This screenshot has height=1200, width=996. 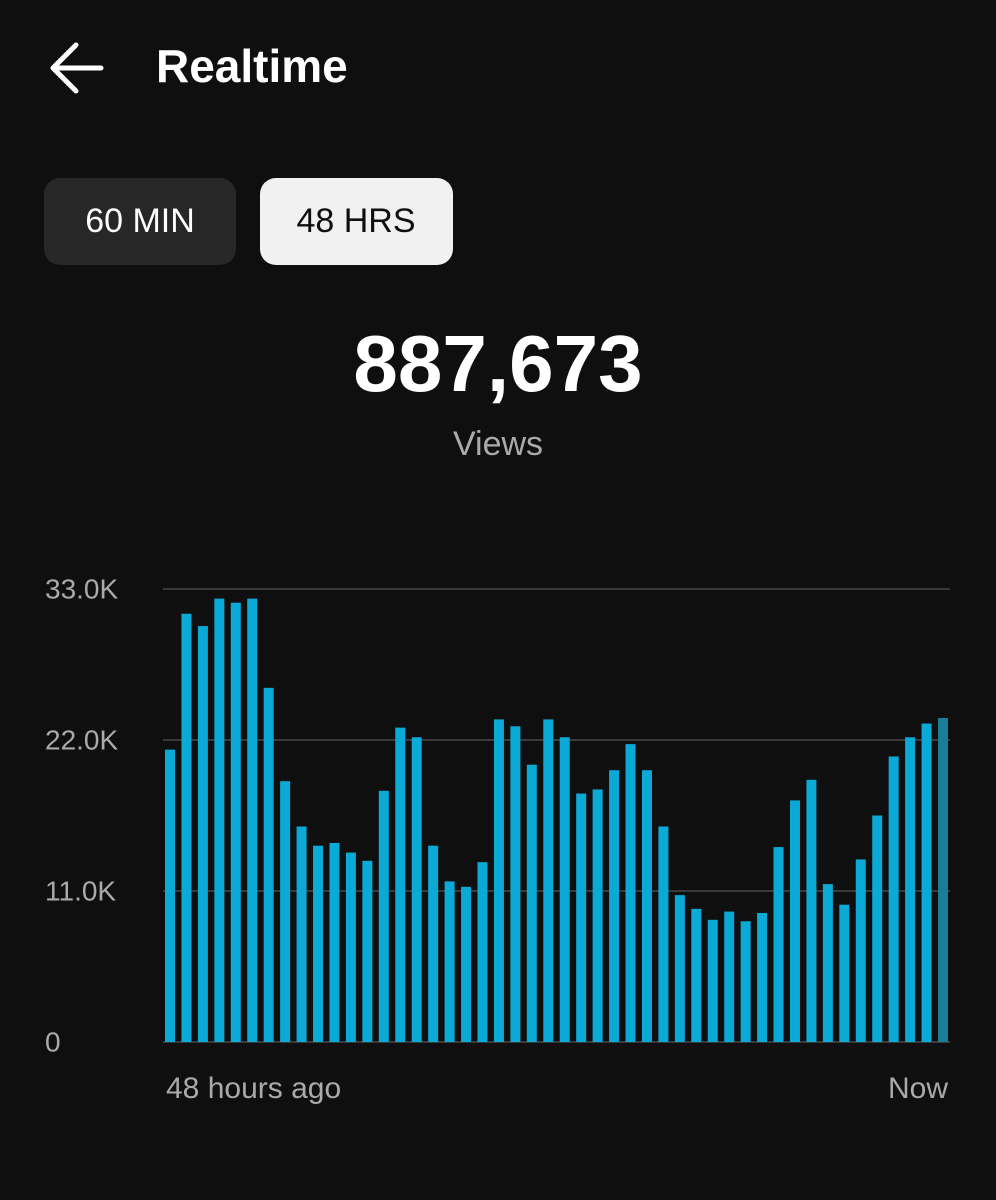 I want to click on total-views: 887,673, so click(x=497, y=363).